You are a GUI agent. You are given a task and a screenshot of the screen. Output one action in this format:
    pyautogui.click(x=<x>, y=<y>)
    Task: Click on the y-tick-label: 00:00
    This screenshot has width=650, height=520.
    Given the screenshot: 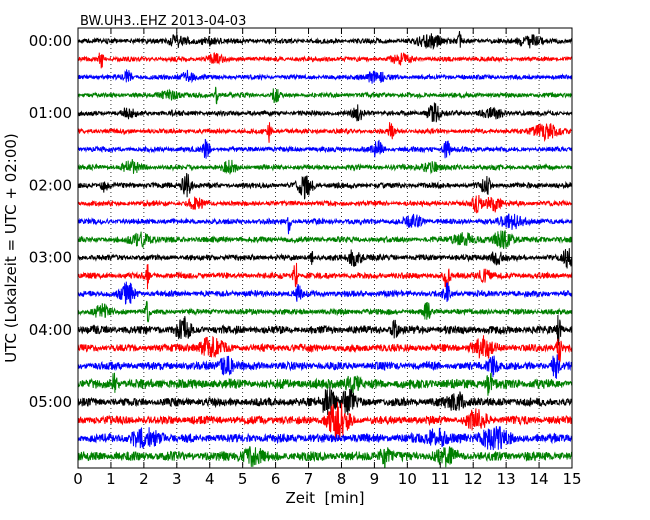 What is the action you would take?
    pyautogui.click(x=50, y=41)
    